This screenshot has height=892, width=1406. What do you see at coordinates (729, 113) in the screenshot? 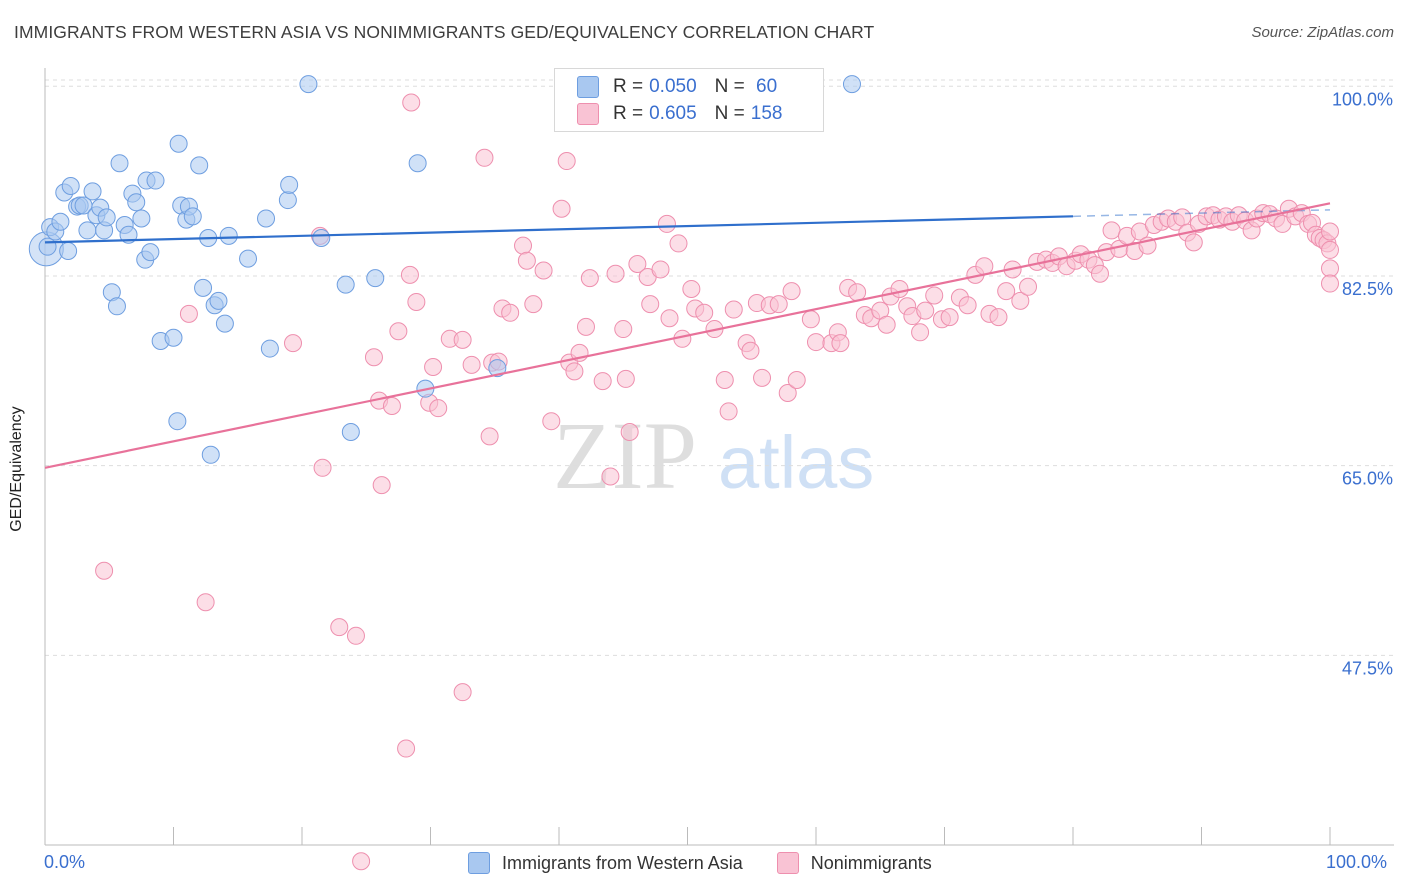
I see `legend-n-label: N =` at bounding box center [729, 113].